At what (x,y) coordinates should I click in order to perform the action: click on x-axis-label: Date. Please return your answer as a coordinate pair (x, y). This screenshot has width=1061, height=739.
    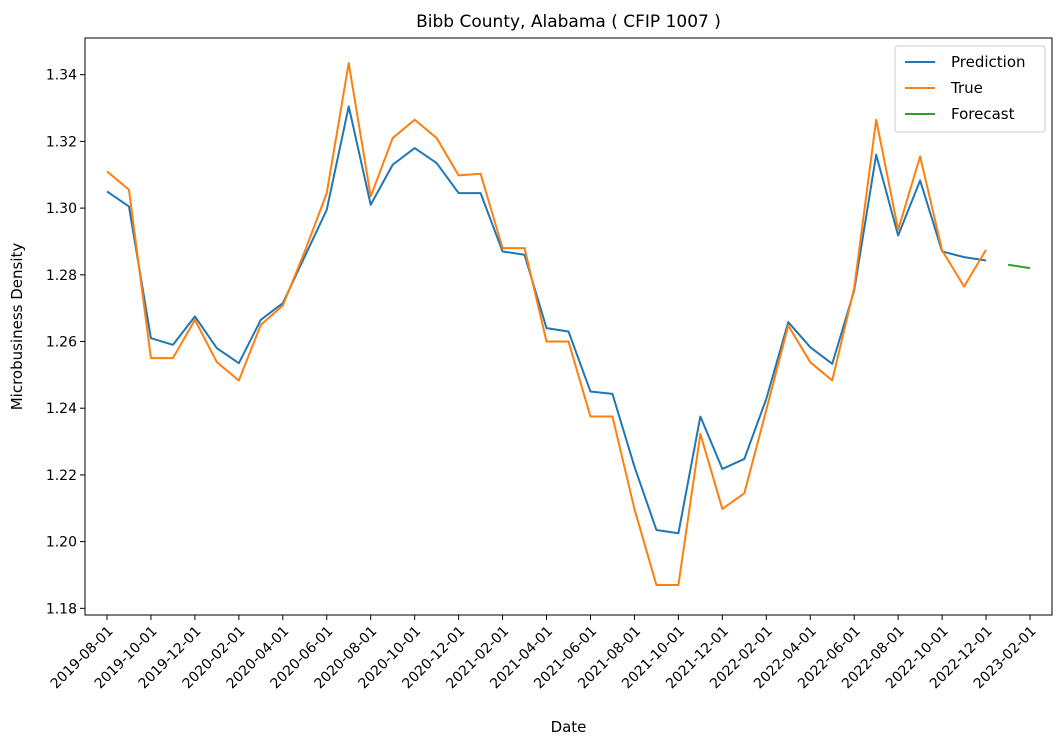
    Looking at the image, I should click on (569, 727).